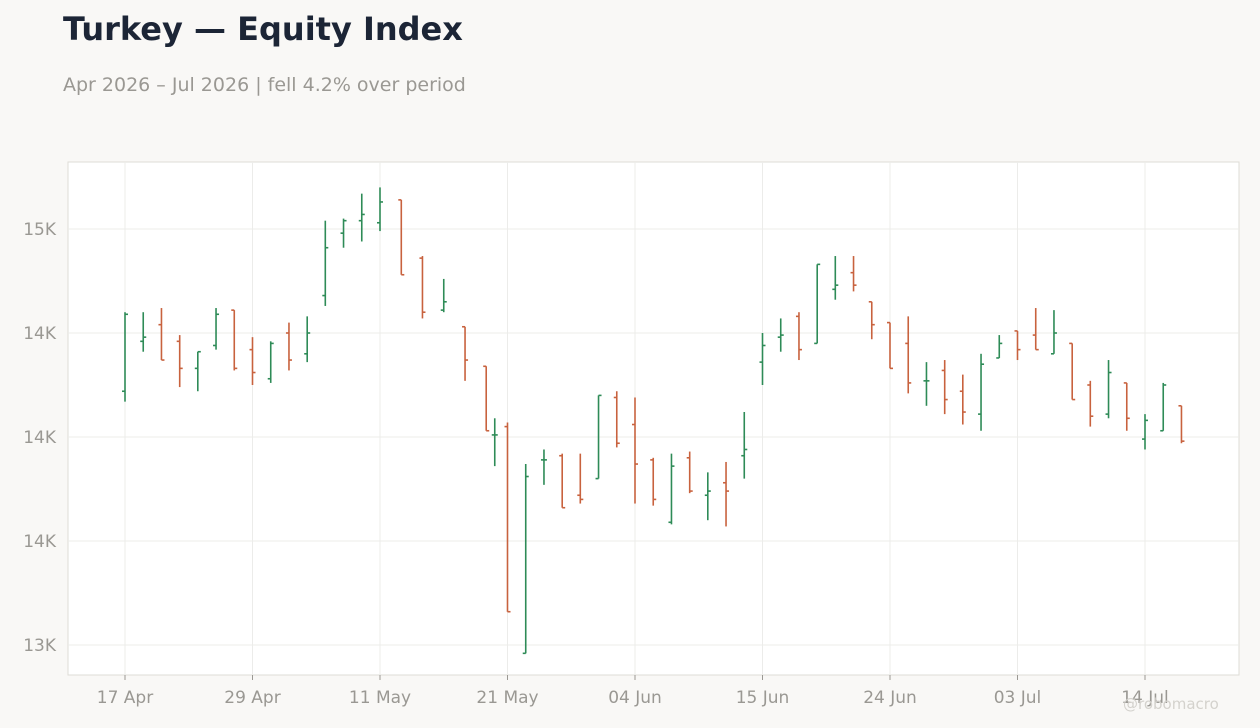  Describe the element at coordinates (763, 698) in the screenshot. I see `x-tick-label: 15 Jun` at that location.